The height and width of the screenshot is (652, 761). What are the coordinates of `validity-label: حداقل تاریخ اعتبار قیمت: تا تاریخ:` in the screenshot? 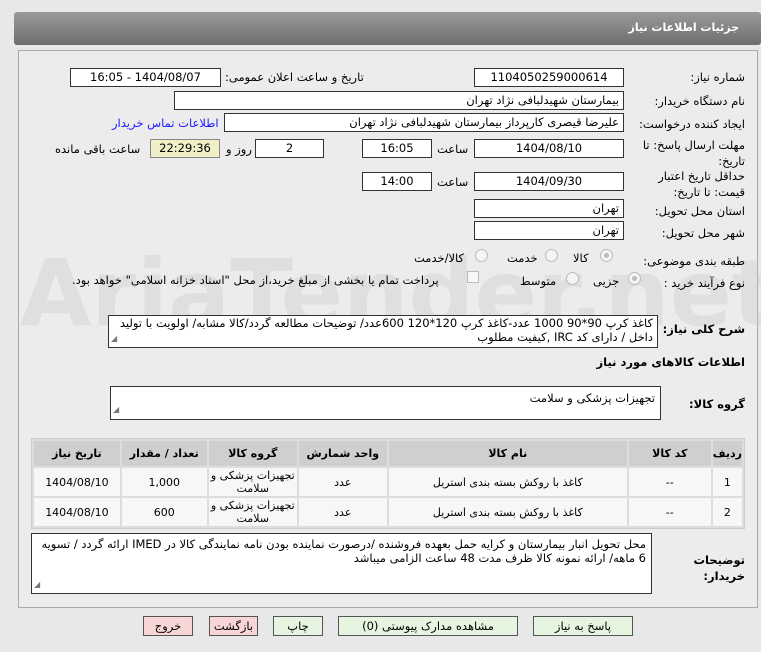 It's located at (701, 184).